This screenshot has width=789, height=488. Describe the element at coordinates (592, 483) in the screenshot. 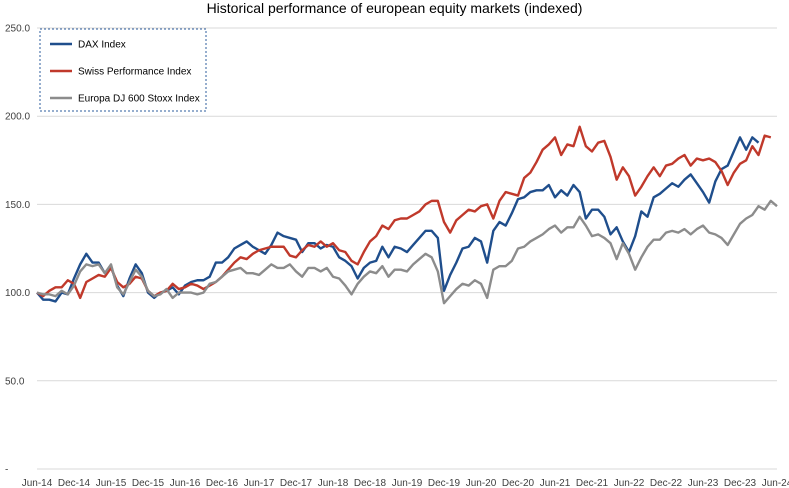

I see `x-tick-label: Dec-21` at that location.